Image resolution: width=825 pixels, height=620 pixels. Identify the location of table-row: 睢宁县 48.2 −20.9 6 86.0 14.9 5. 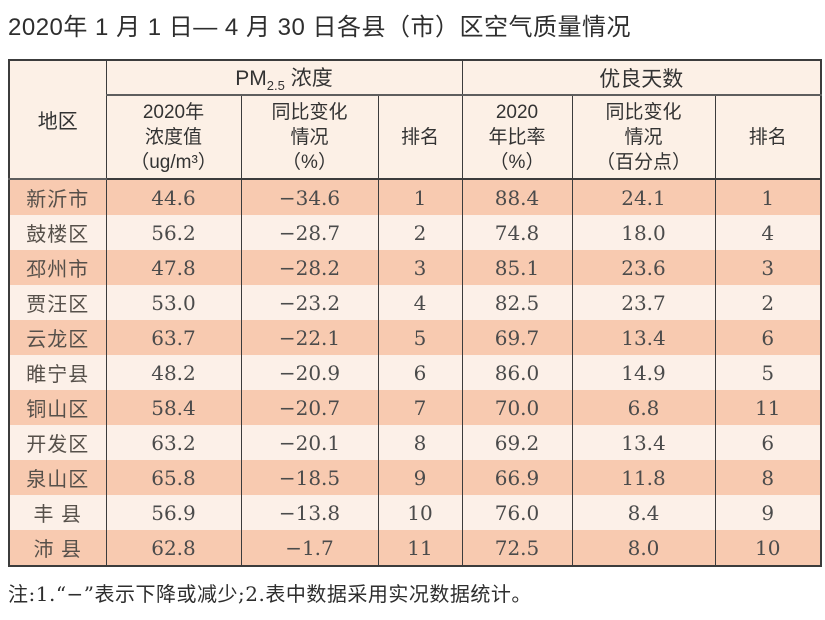
(415, 373).